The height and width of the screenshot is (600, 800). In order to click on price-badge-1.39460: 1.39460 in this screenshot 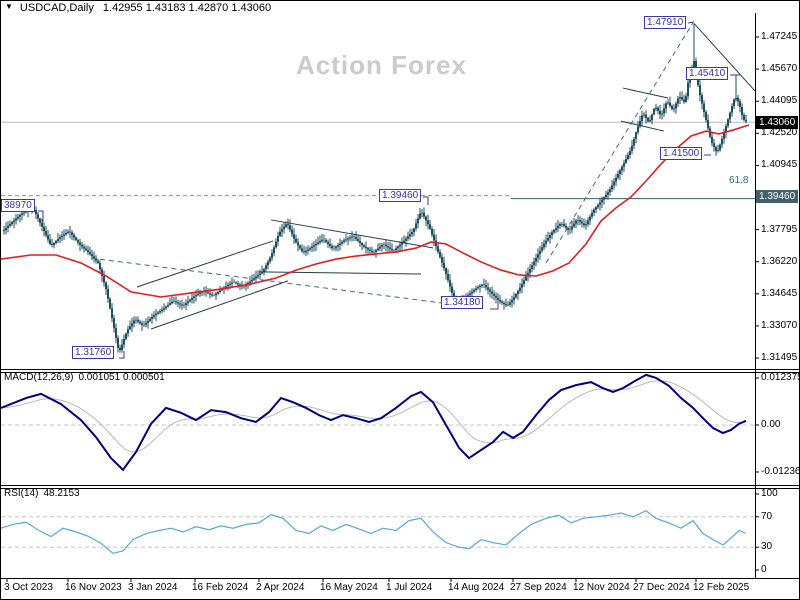, I will do `click(777, 196)`.